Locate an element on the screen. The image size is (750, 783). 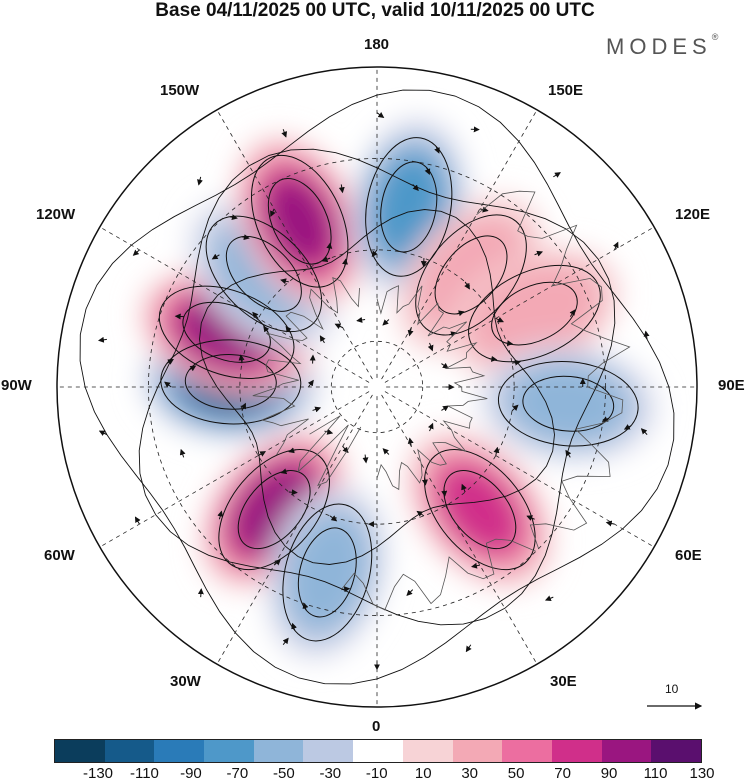
colorbar-tick-label: -90 is located at coordinates (191, 773).